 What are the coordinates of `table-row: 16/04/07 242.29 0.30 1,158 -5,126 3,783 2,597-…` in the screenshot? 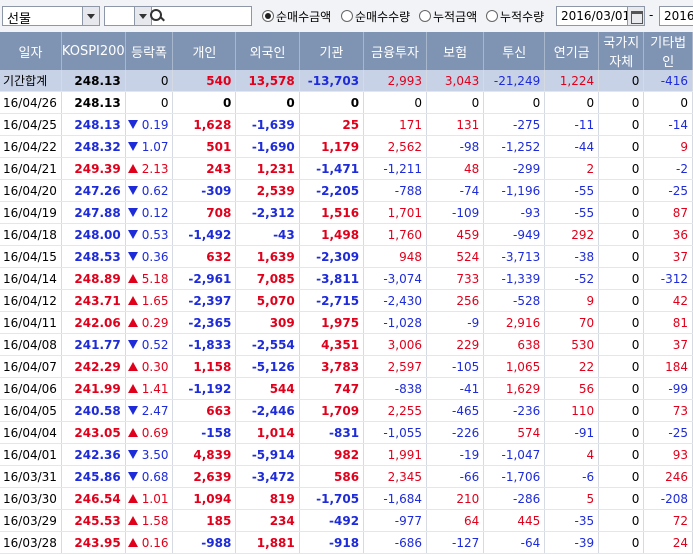 It's located at (346, 366).